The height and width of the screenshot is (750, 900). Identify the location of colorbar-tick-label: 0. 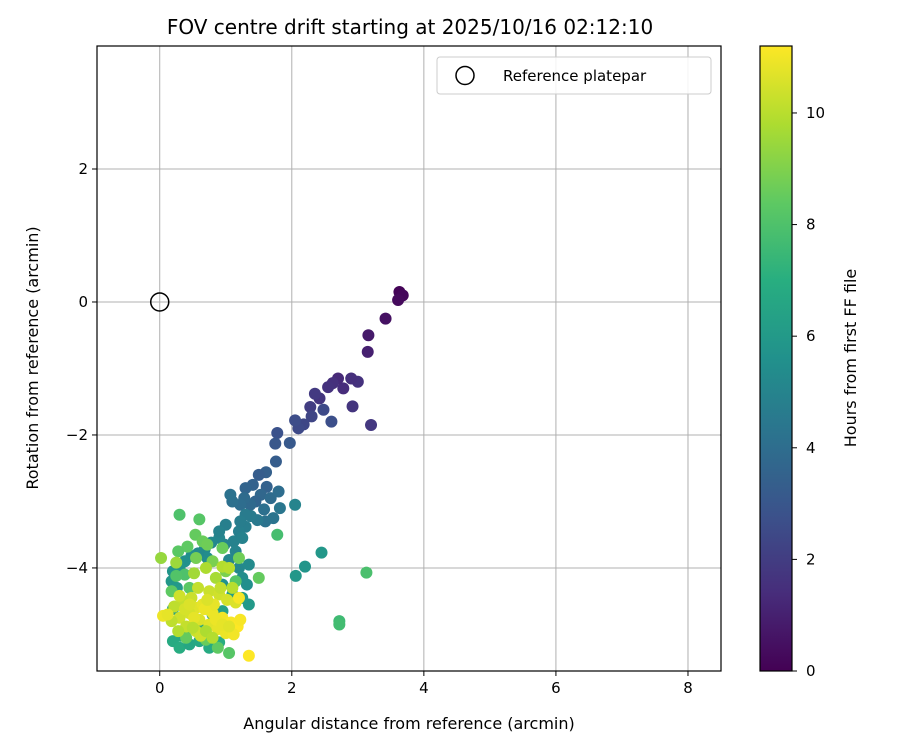
(811, 671).